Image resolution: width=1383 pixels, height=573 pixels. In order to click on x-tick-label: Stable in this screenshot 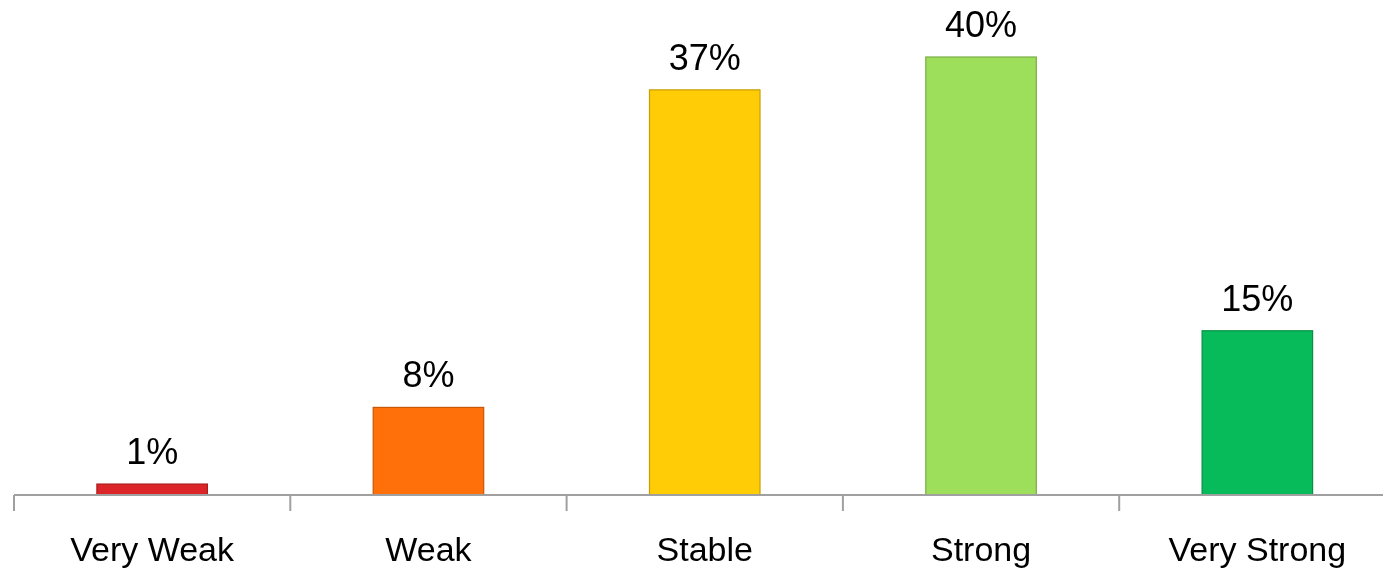, I will do `click(704, 549)`.